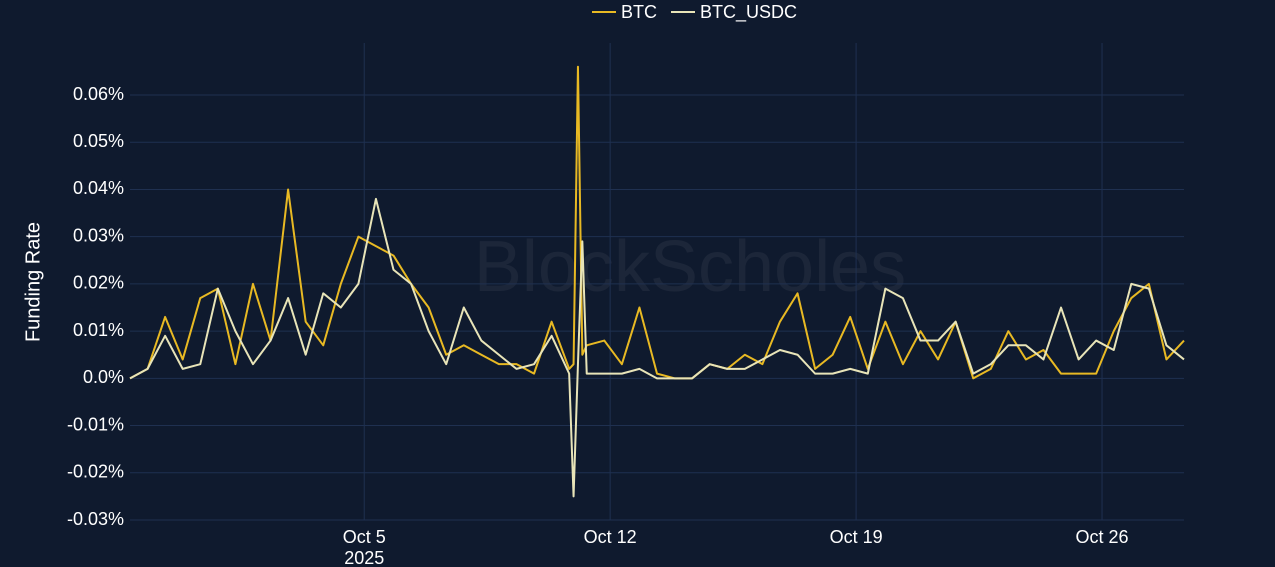 The image size is (1275, 567). I want to click on y-tick-label: 0.0%, so click(103, 377).